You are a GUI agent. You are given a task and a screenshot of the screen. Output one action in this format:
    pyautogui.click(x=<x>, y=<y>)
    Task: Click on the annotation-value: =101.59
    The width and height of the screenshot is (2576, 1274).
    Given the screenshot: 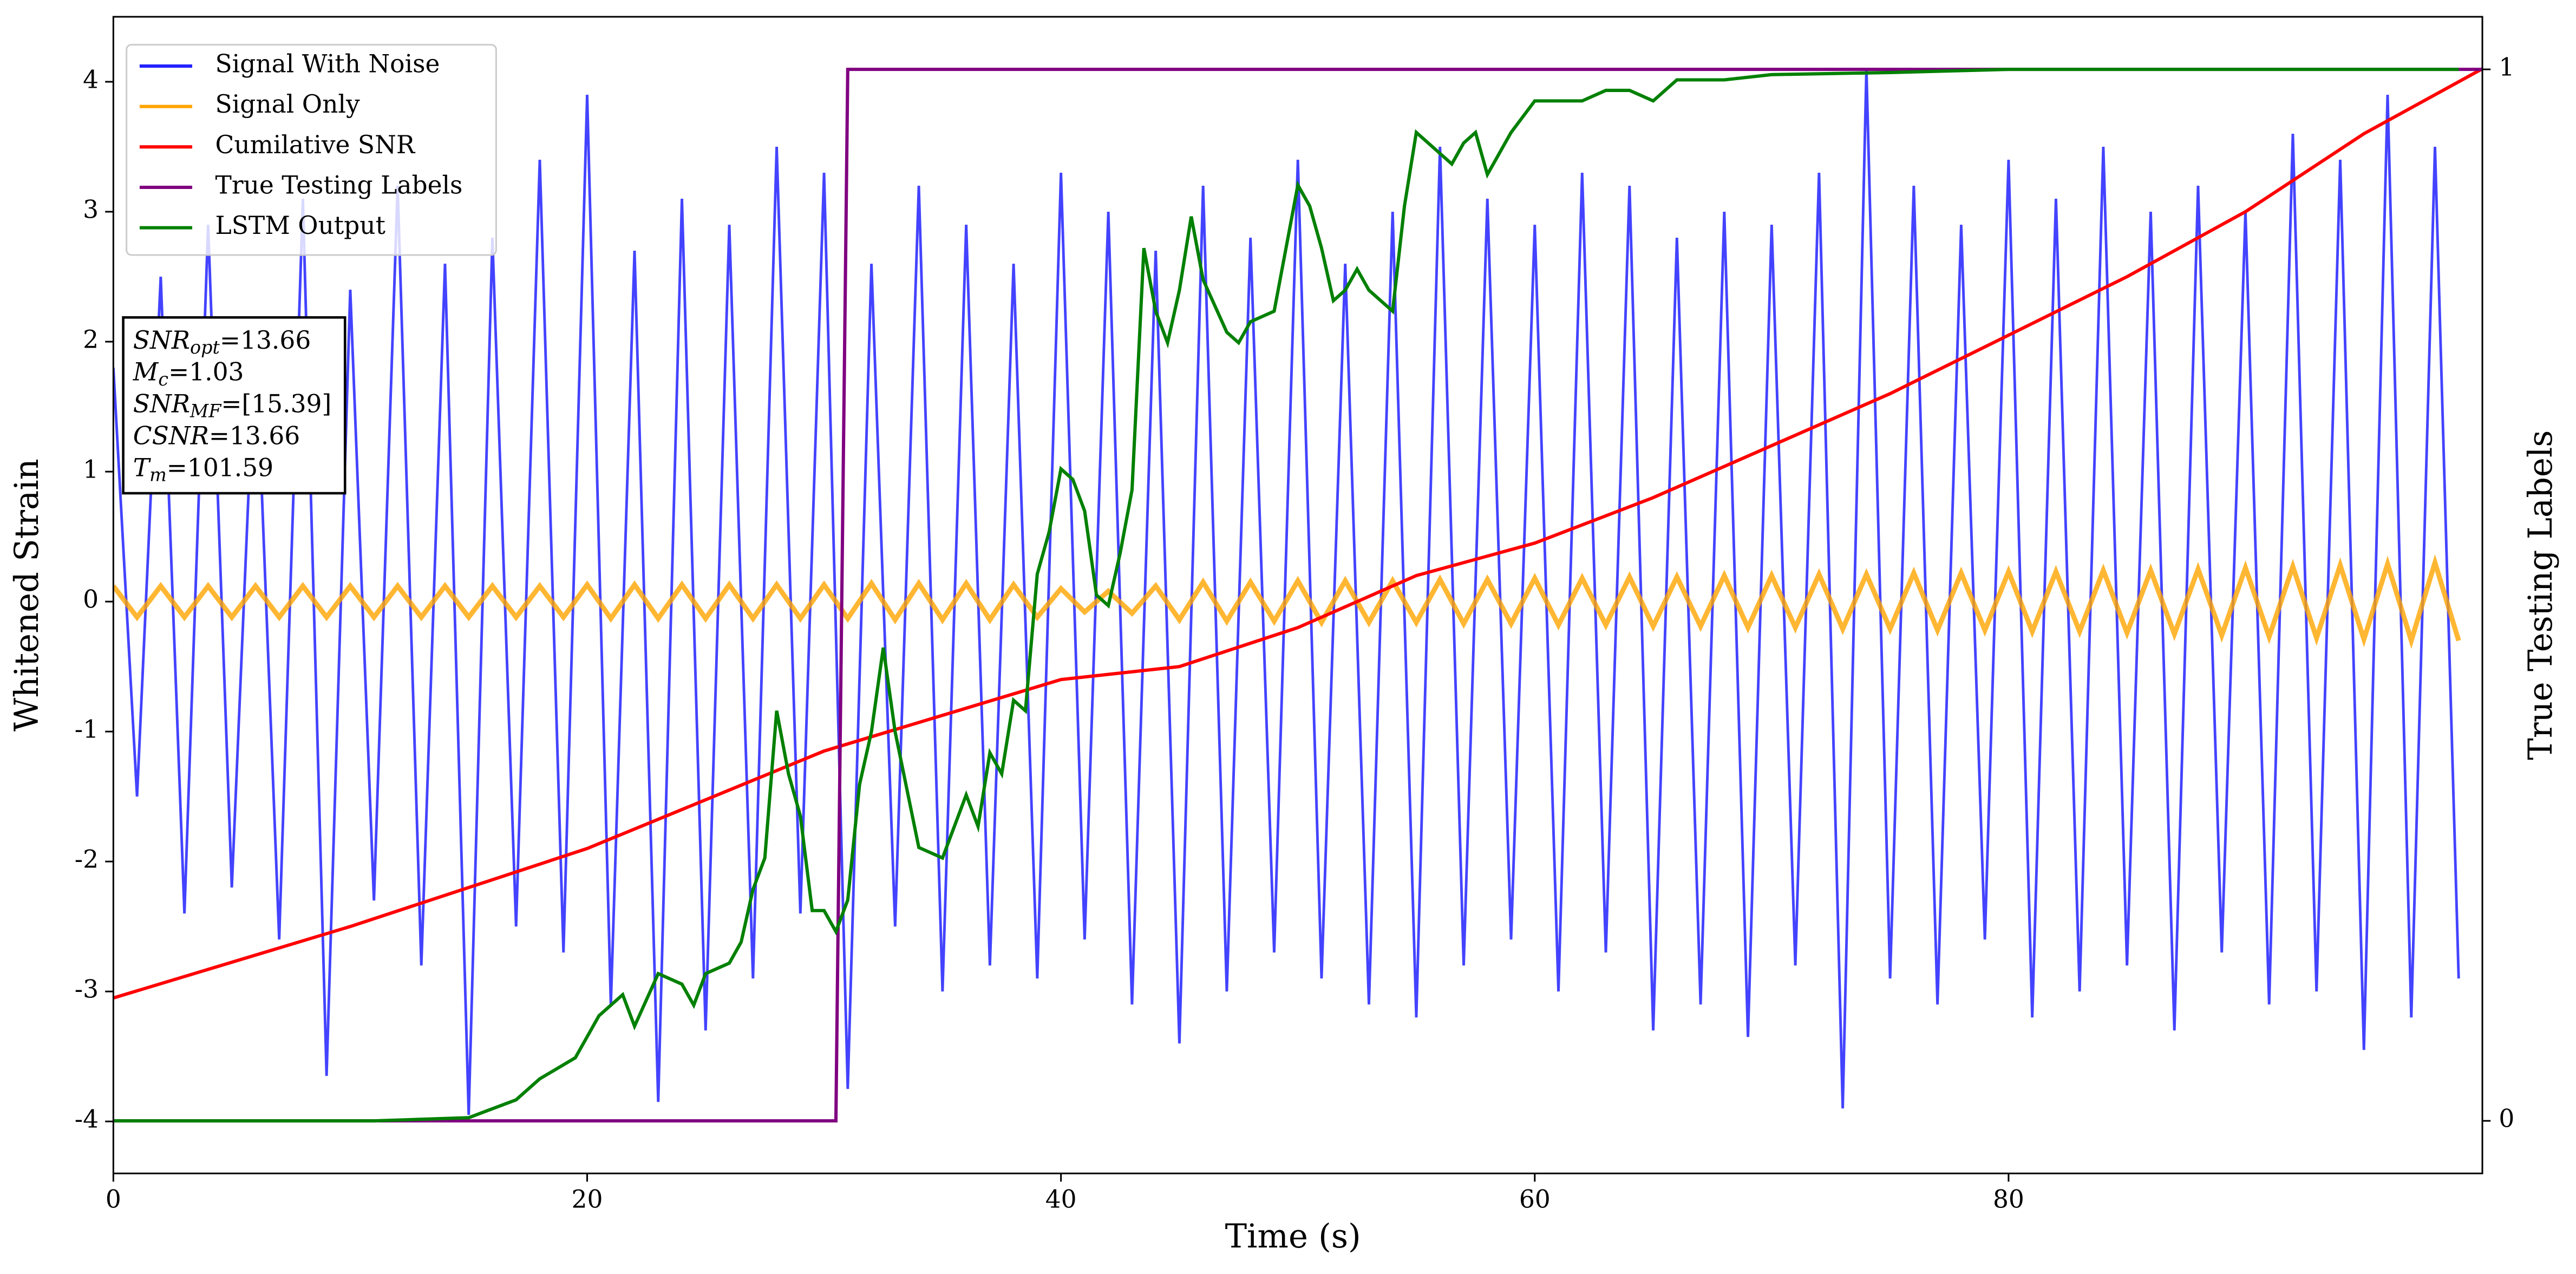 What is the action you would take?
    pyautogui.click(x=220, y=467)
    